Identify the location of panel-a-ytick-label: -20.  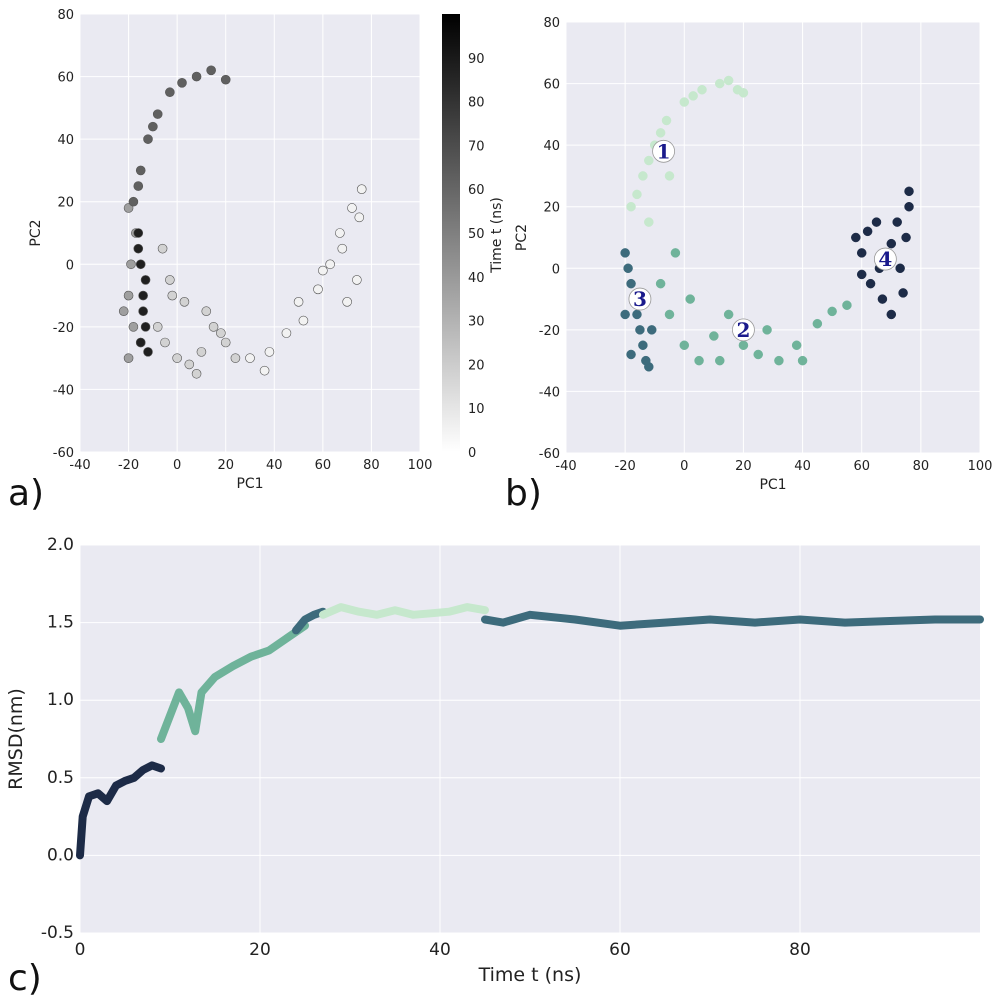
(63, 328).